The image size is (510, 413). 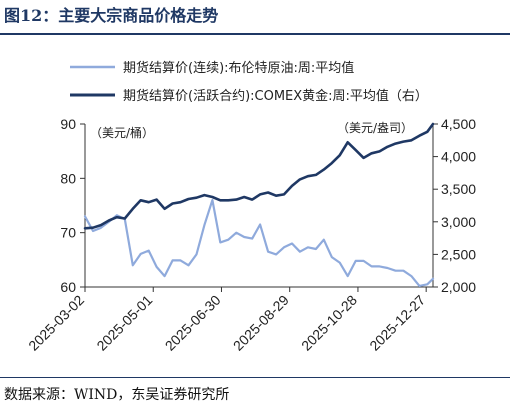 What do you see at coordinates (68, 233) in the screenshot?
I see `left-tick-label: 70` at bounding box center [68, 233].